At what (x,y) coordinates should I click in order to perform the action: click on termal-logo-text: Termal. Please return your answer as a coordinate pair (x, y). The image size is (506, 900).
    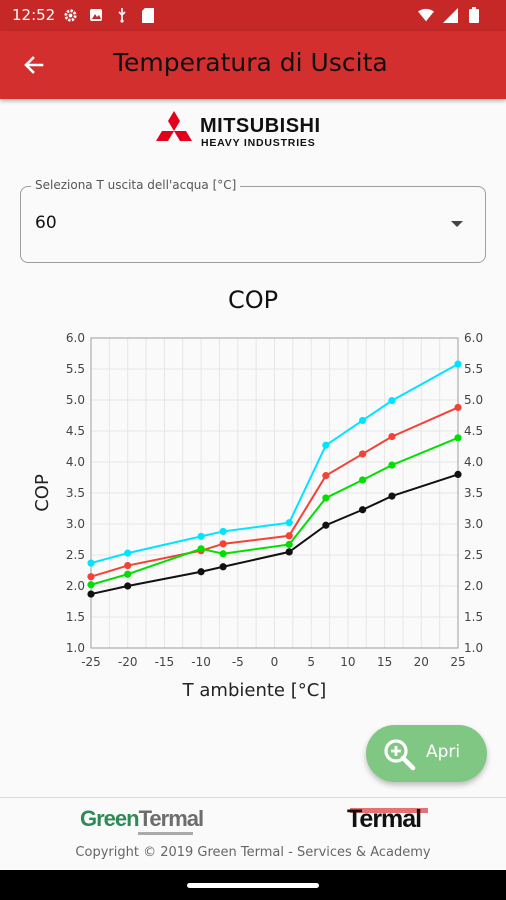
    Looking at the image, I should click on (384, 819).